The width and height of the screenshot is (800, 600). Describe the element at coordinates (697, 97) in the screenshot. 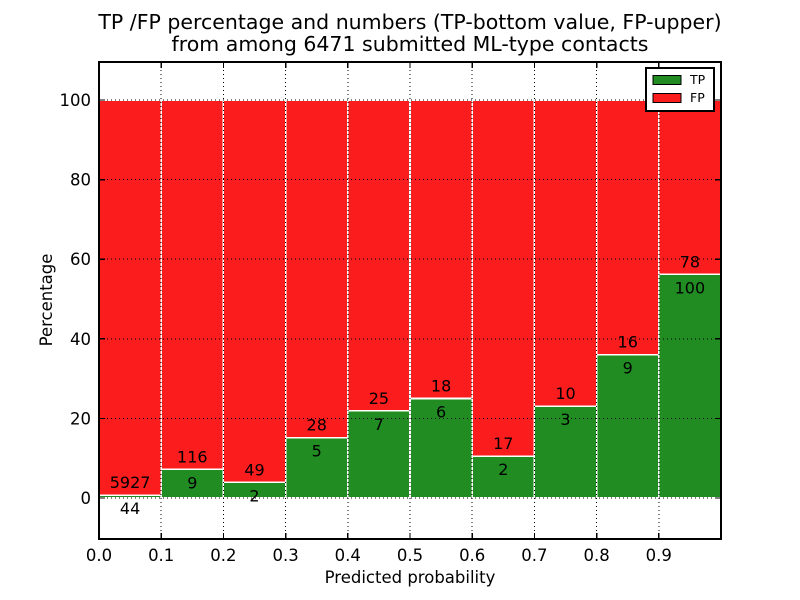

I see `legend-label-fp: FP` at that location.